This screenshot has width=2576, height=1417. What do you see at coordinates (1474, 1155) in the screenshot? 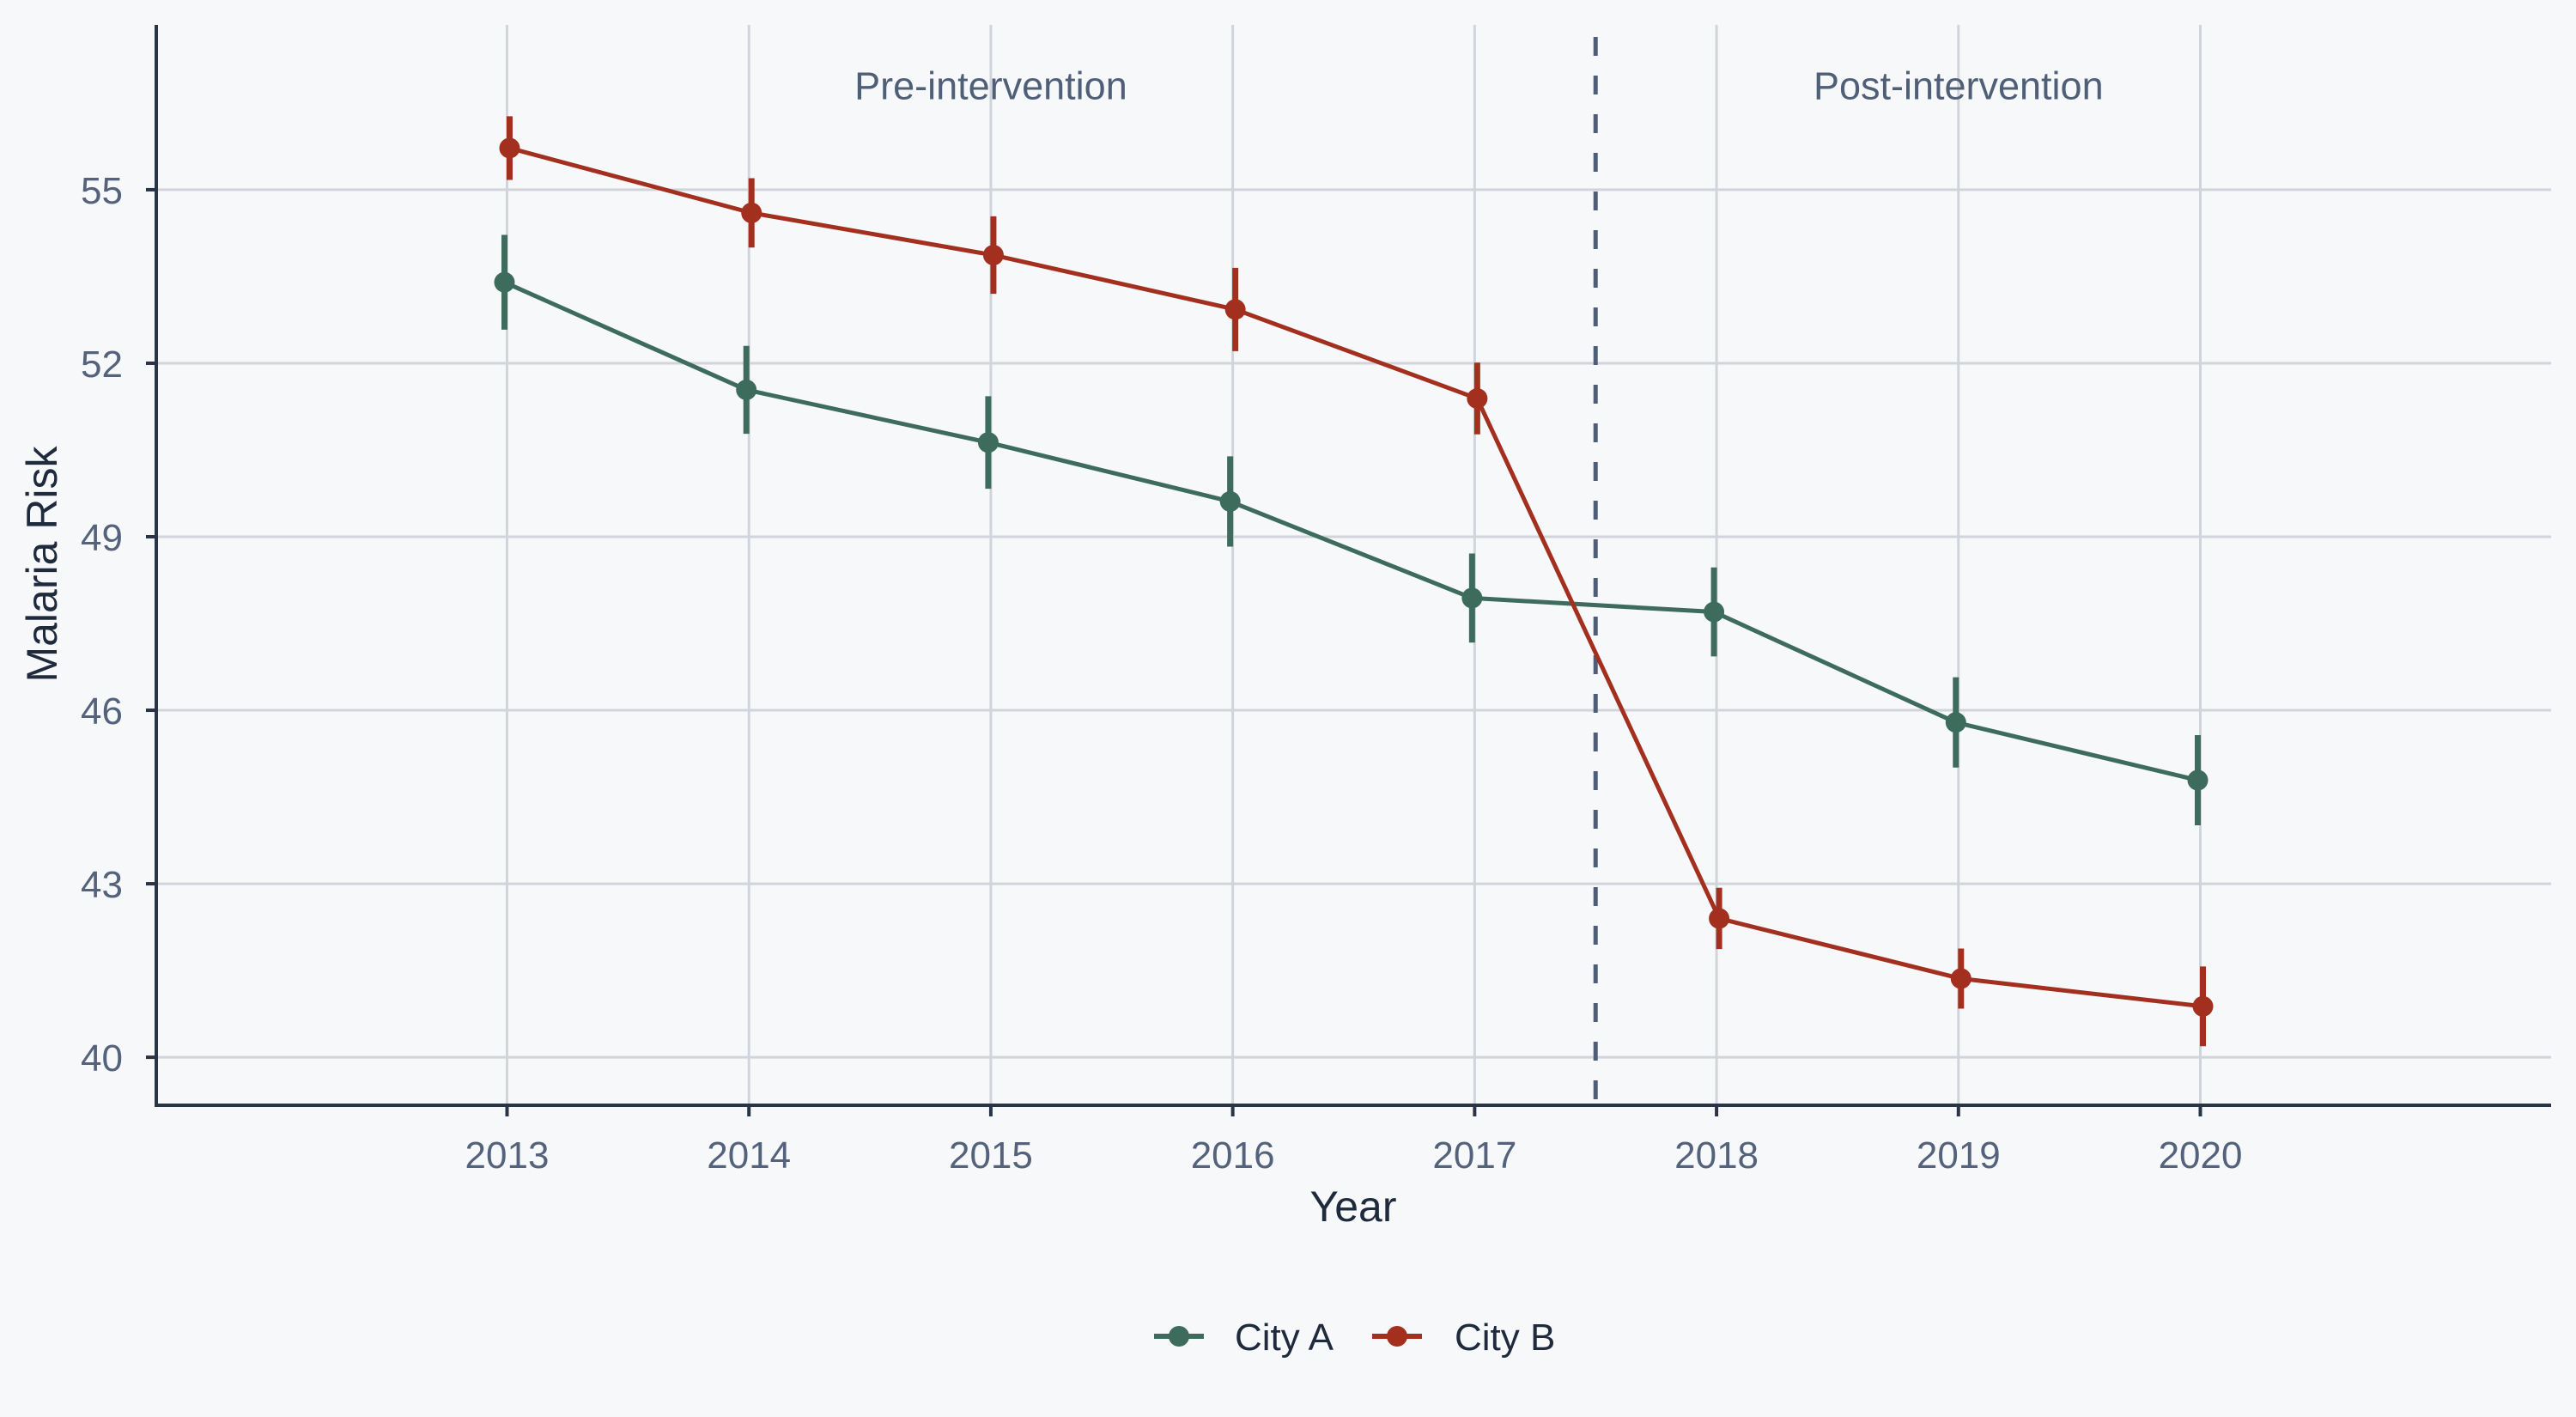
I see `x-tick-label: 2017` at bounding box center [1474, 1155].